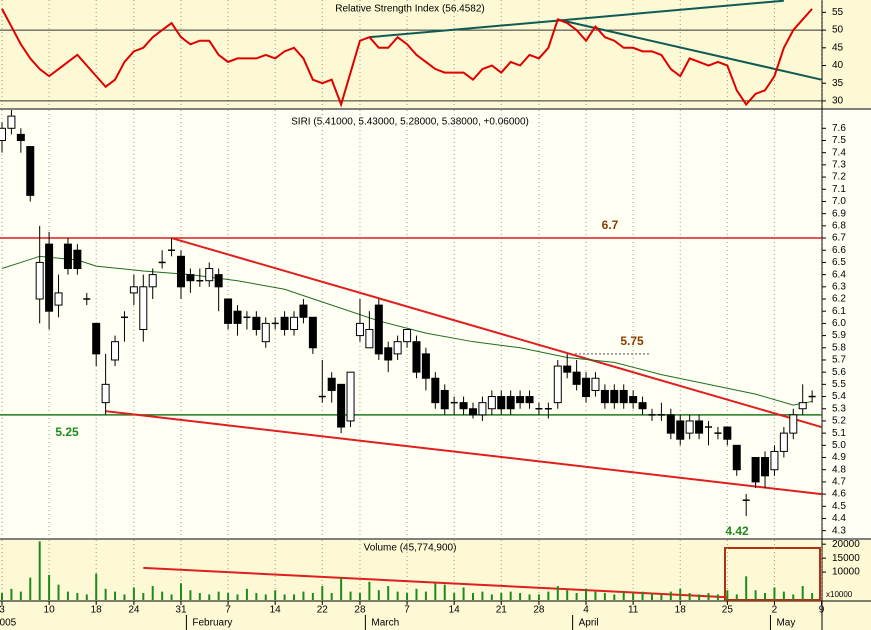 This screenshot has height=630, width=871. Describe the element at coordinates (839, 140) in the screenshot. I see `y-tick-label: 7.5` at that location.